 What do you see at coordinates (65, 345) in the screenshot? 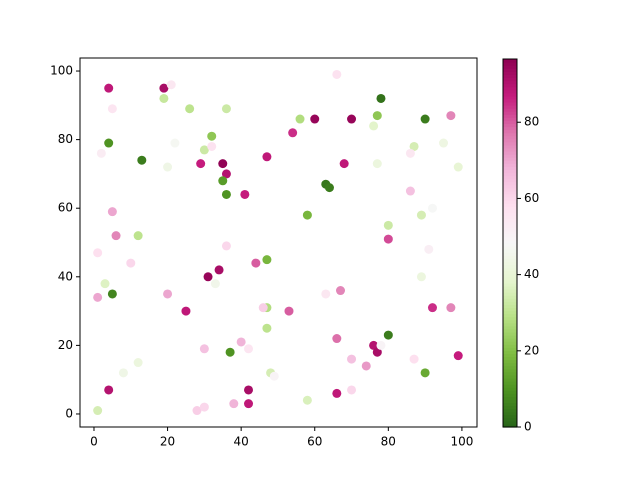
I see `y-tick-label: 20` at bounding box center [65, 345].